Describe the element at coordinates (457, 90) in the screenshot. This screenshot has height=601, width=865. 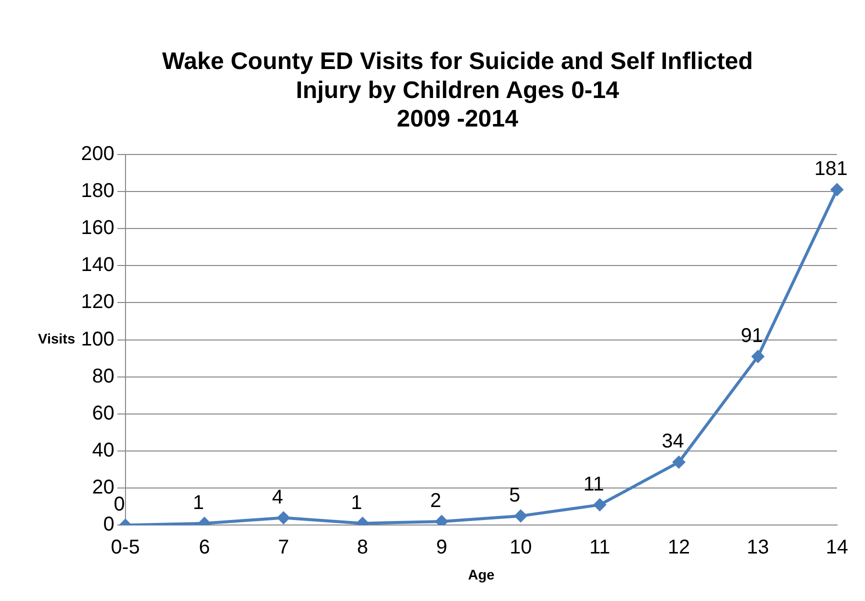
I see `chart-title: Wake County ED Visits for Suicide and Self Inflicted Injury by Children Ages 0-14 2009 -2014` at that location.